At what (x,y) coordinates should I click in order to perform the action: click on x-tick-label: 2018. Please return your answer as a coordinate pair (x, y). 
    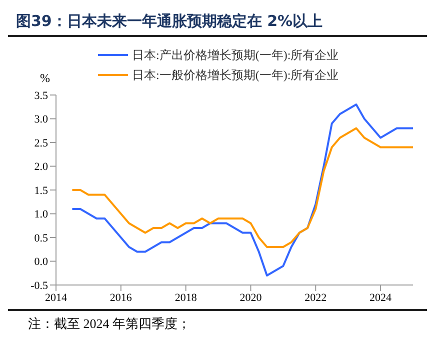
    Looking at the image, I should click on (186, 298).